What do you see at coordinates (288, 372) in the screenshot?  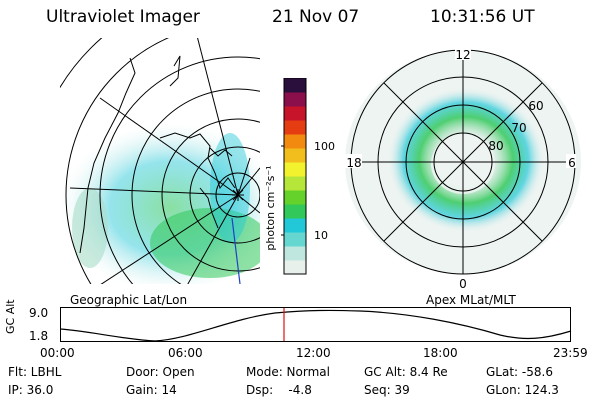 I see `info-mode: Mode: Normal` at bounding box center [288, 372].